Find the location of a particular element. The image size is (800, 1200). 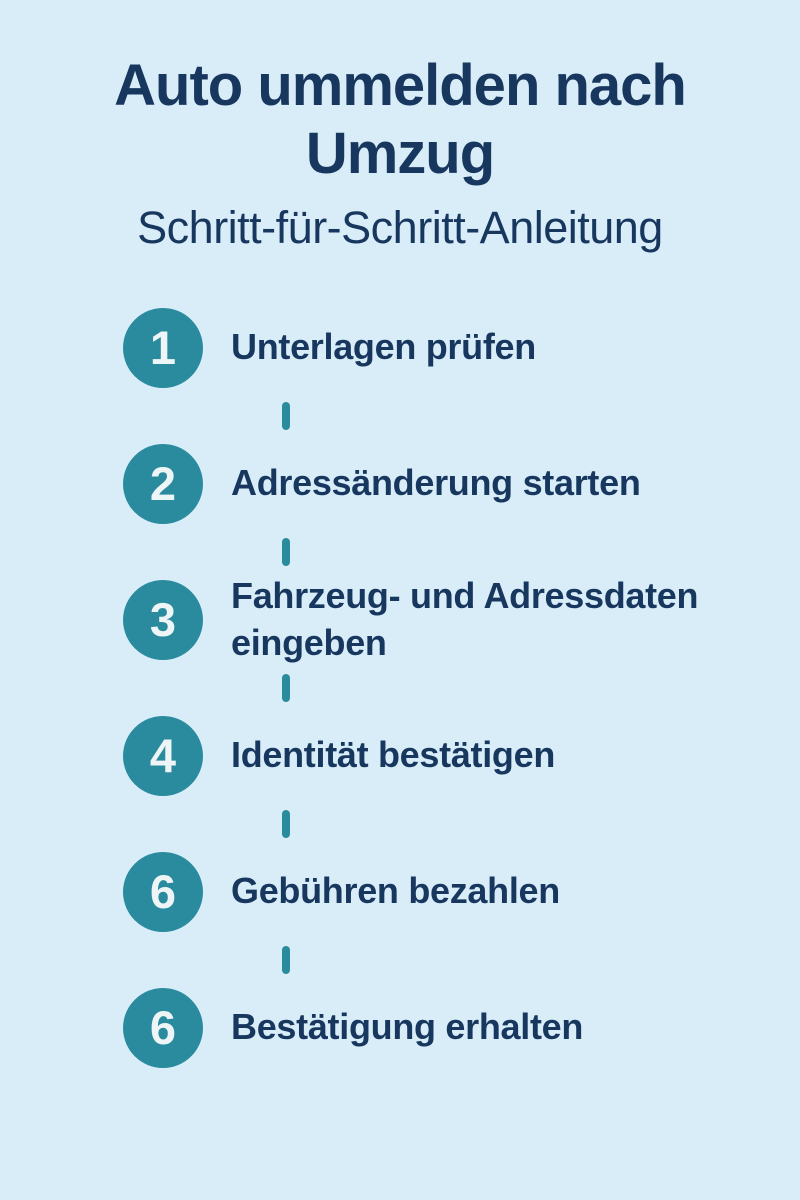

step-number-badge: 1 is located at coordinates (163, 347).